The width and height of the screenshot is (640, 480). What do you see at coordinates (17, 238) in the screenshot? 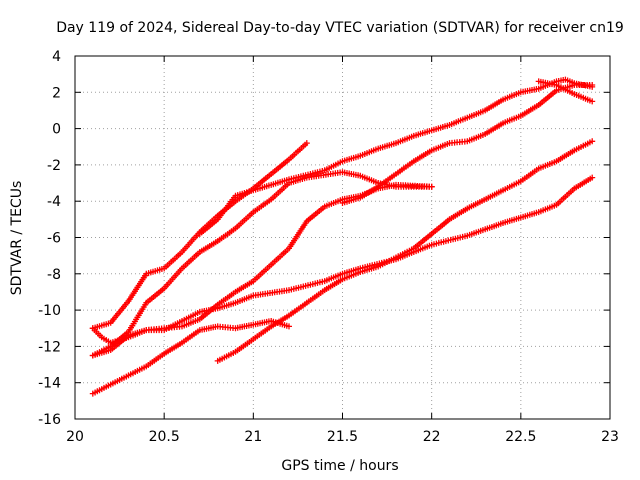
I see `y-axis-label: SDTVAR / TECUs` at bounding box center [17, 238].